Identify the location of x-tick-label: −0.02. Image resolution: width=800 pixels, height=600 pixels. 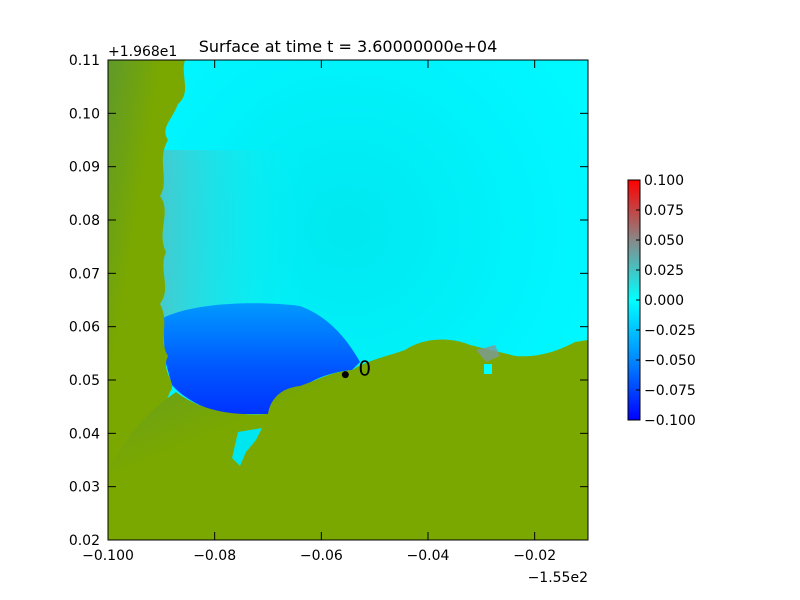
(534, 556).